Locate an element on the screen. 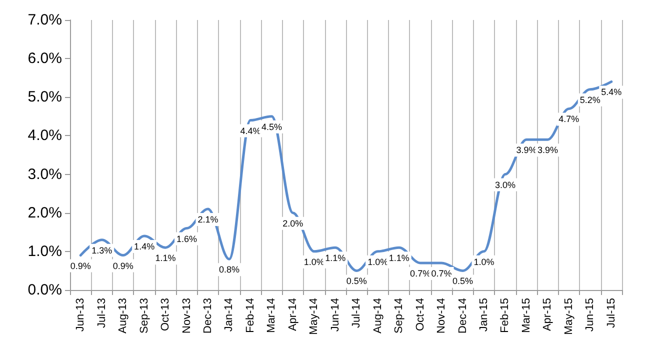  x-tick-label: Dec-13 is located at coordinates (208, 316).